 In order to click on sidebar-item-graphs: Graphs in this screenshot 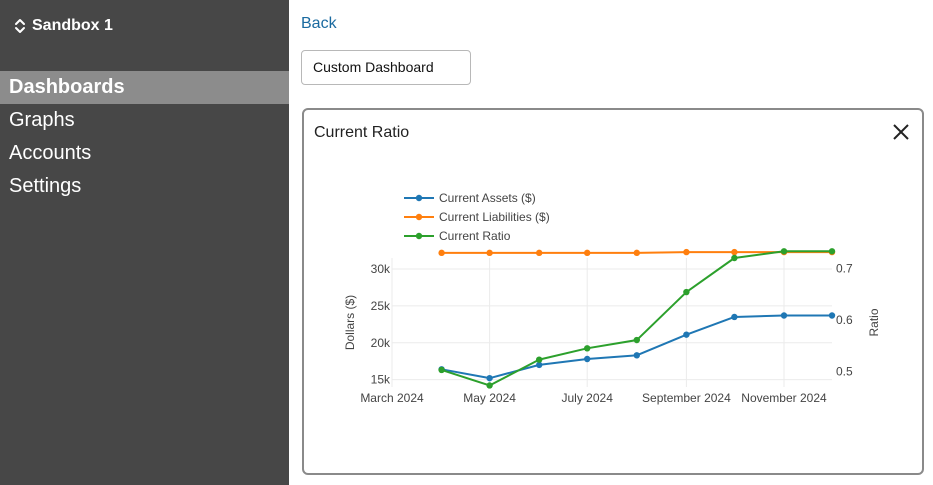, I will do `click(42, 120)`.